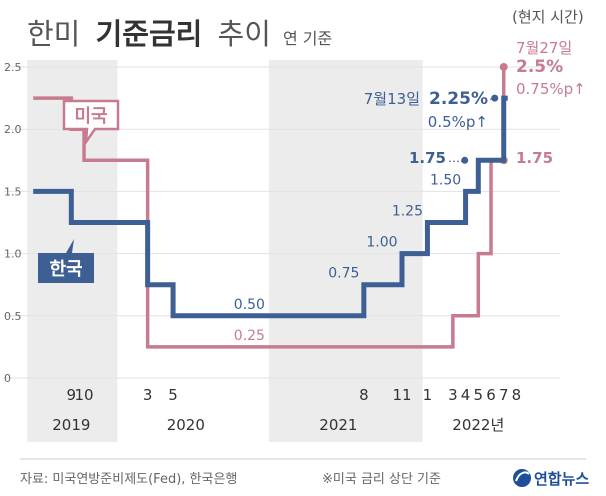 The height and width of the screenshot is (496, 606). What do you see at coordinates (465, 160) in the screenshot?
I see `korea-prev-point` at bounding box center [465, 160].